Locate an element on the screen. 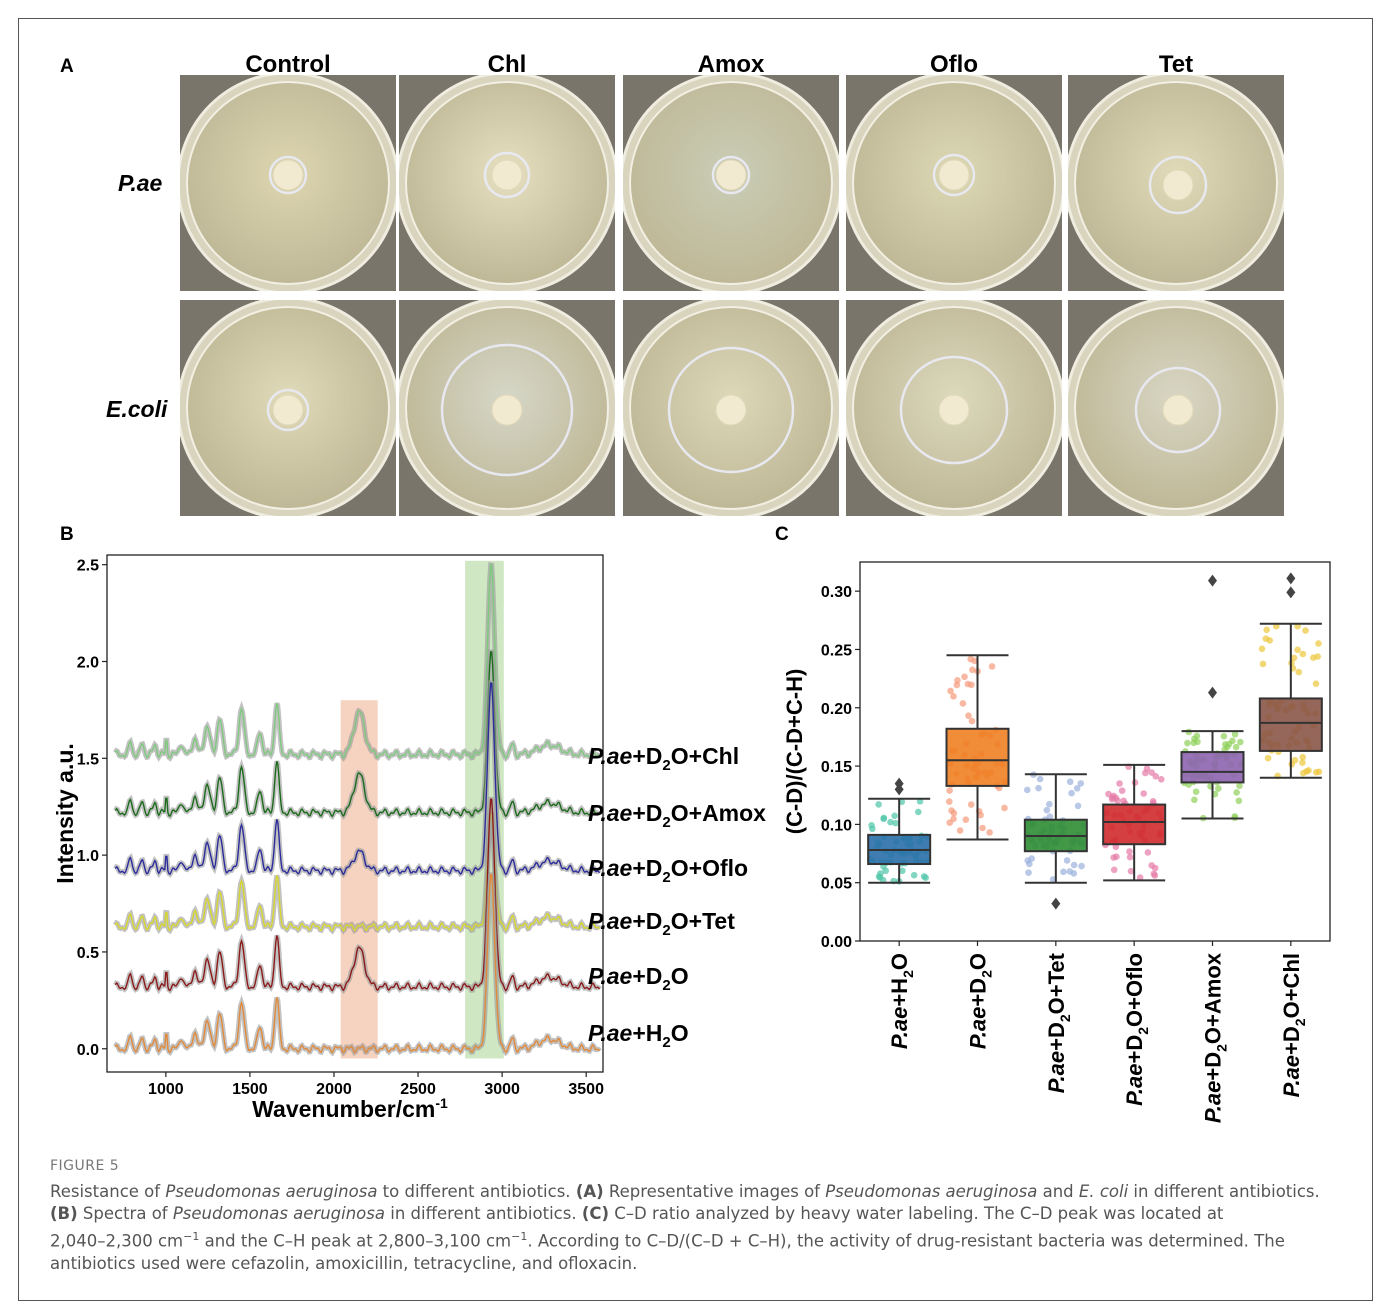 The image size is (1391, 1313). figure-label: FIGURE 5 is located at coordinates (85, 1166).